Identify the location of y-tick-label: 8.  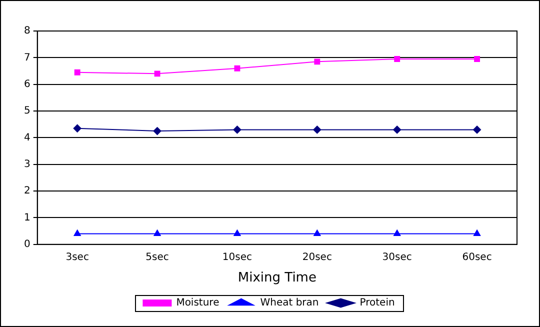
(27, 31).